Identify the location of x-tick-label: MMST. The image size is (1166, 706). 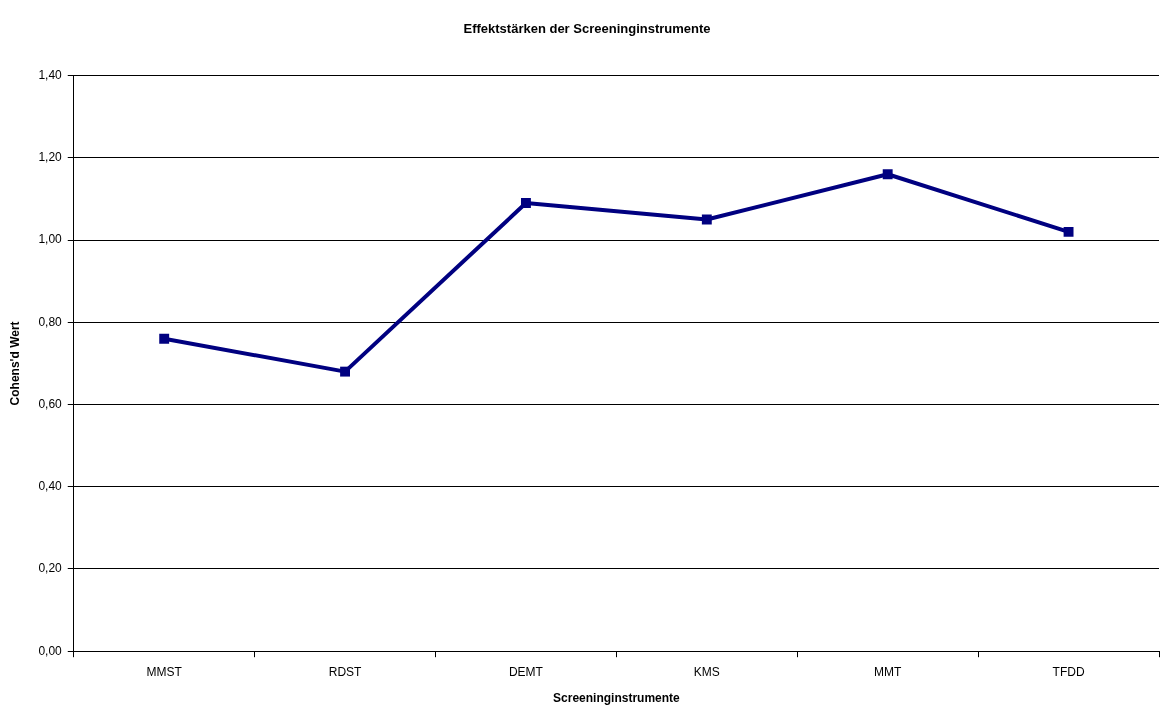
(164, 671).